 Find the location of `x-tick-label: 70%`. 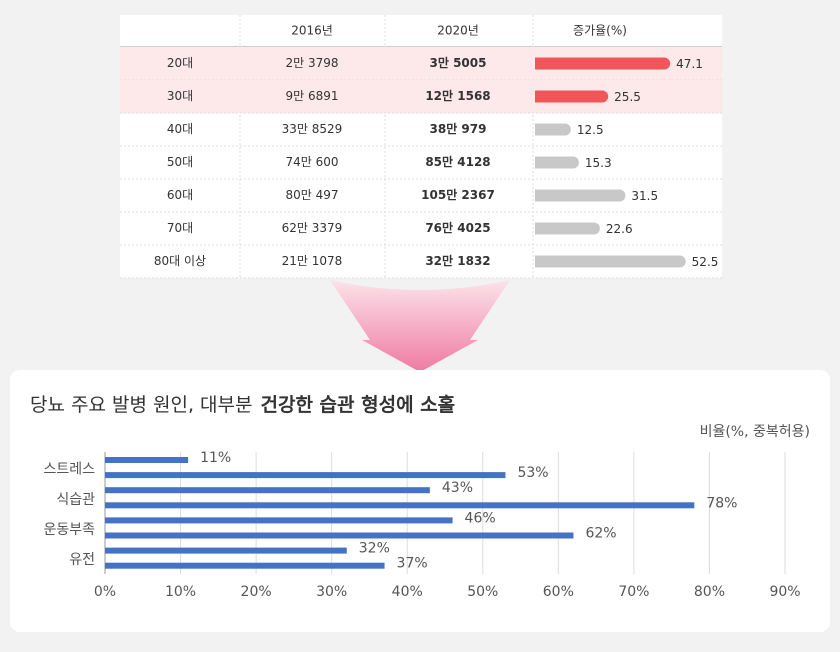

x-tick-label: 70% is located at coordinates (633, 592).